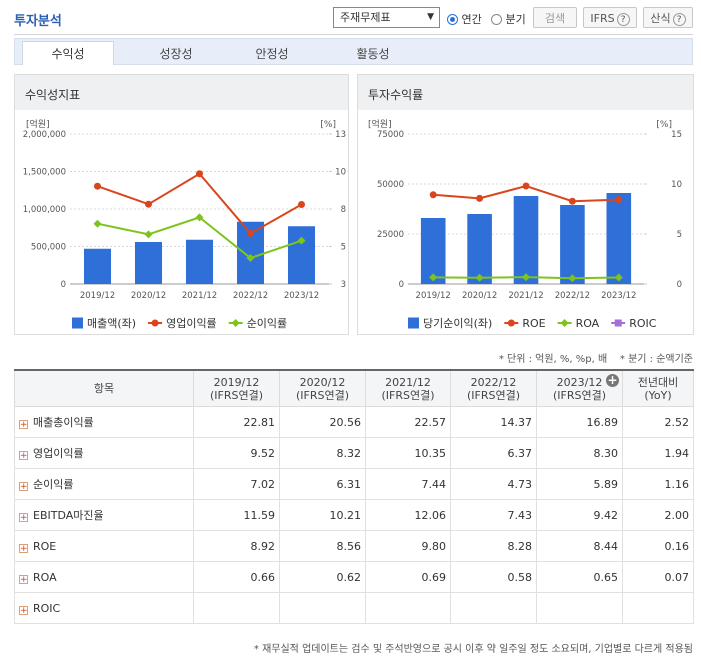 The width and height of the screenshot is (701, 657). Describe the element at coordinates (430, 453) in the screenshot. I see `cell-value: 10.35` at that location.